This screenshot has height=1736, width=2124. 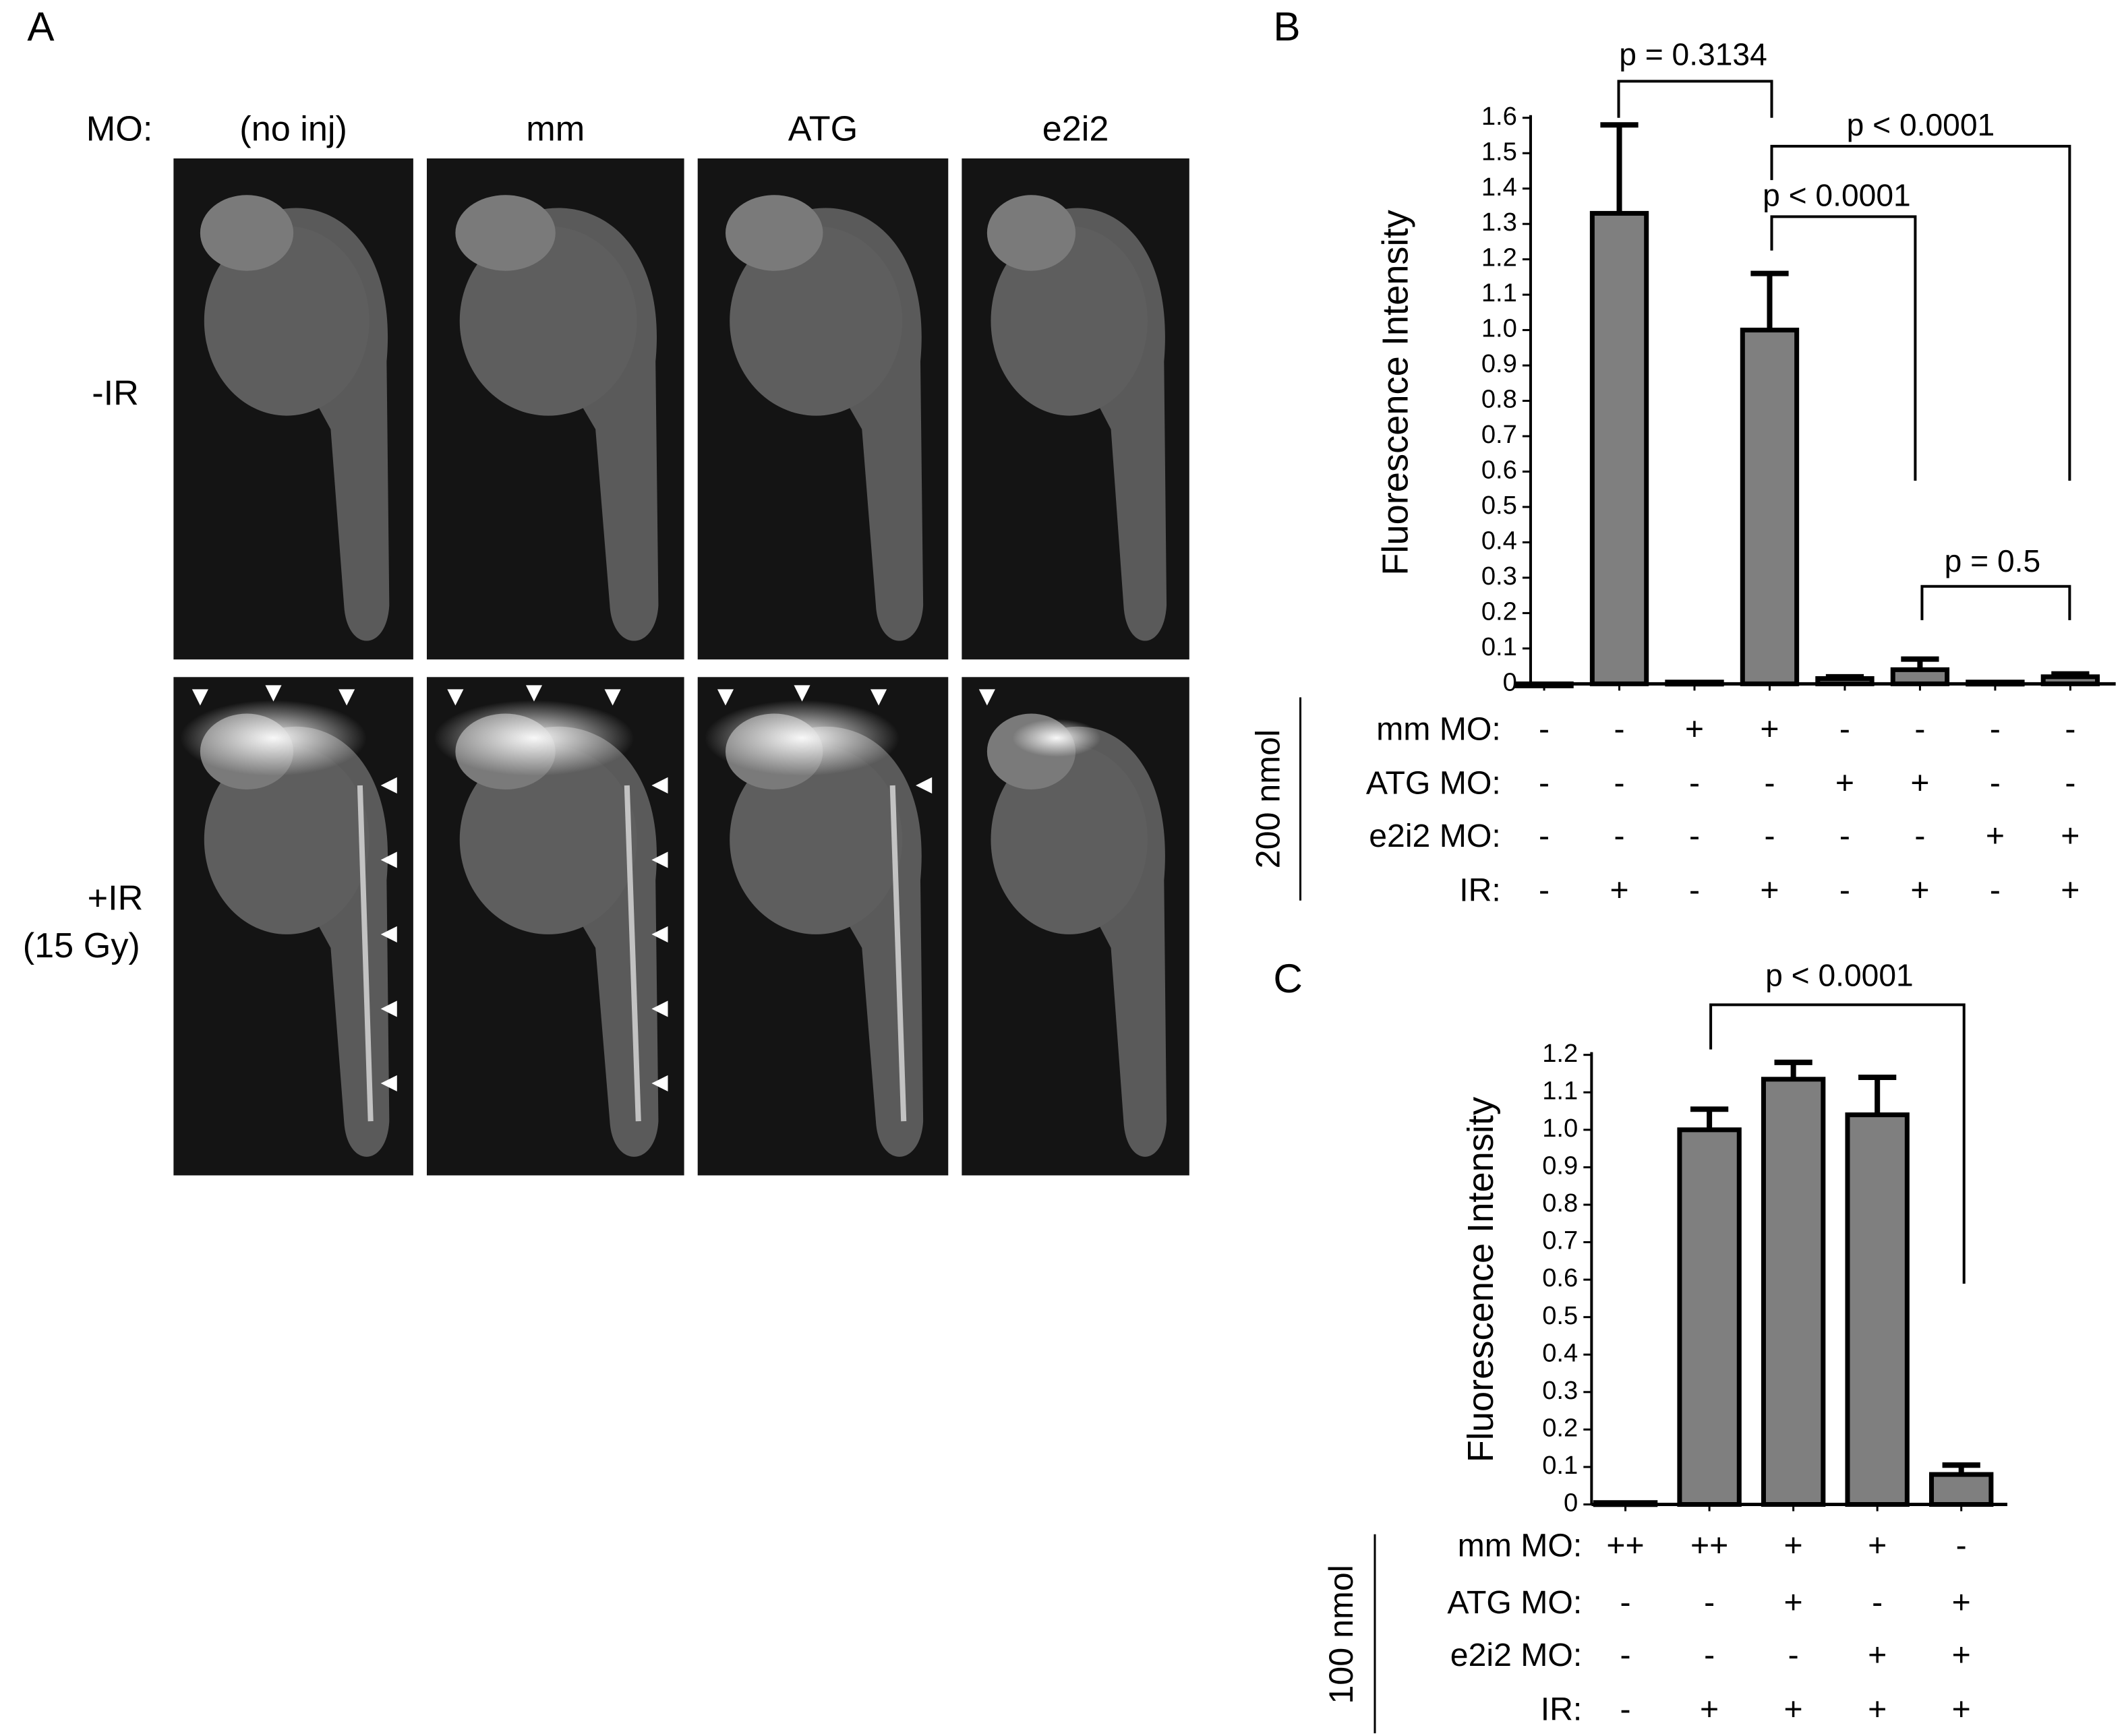 What do you see at coordinates (119, 129) in the screenshot?
I see `row-header: MO:` at bounding box center [119, 129].